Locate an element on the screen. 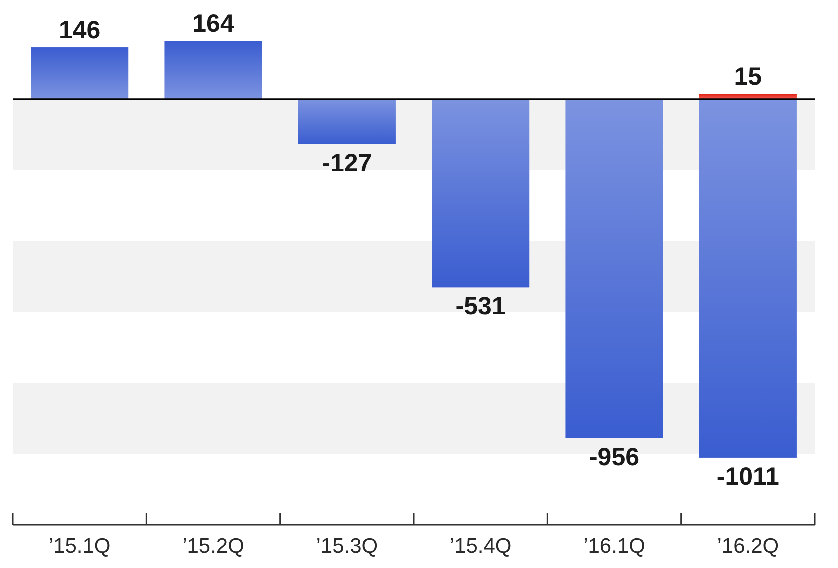 The image size is (838, 568). data-label: -956 is located at coordinates (614, 457).